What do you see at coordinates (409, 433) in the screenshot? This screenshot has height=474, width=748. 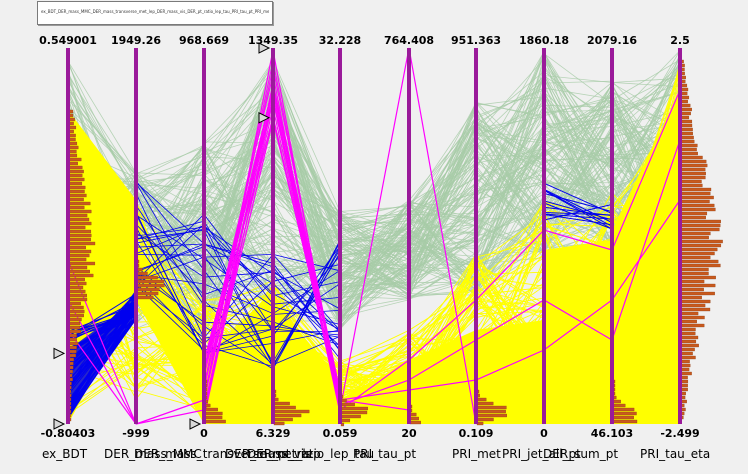 I see `axis-min-label: 20` at bounding box center [409, 433].